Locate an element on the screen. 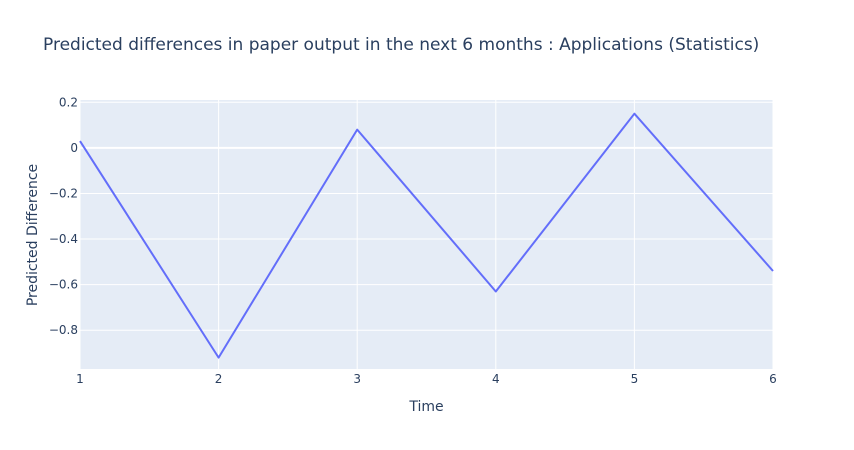 The width and height of the screenshot is (854, 450). x-tick-label: 4 is located at coordinates (496, 379).